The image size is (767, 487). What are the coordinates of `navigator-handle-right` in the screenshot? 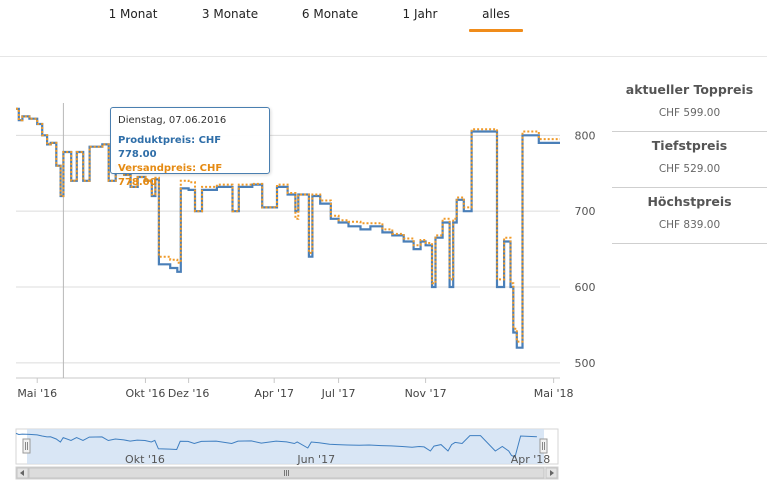 It's located at (543, 446).